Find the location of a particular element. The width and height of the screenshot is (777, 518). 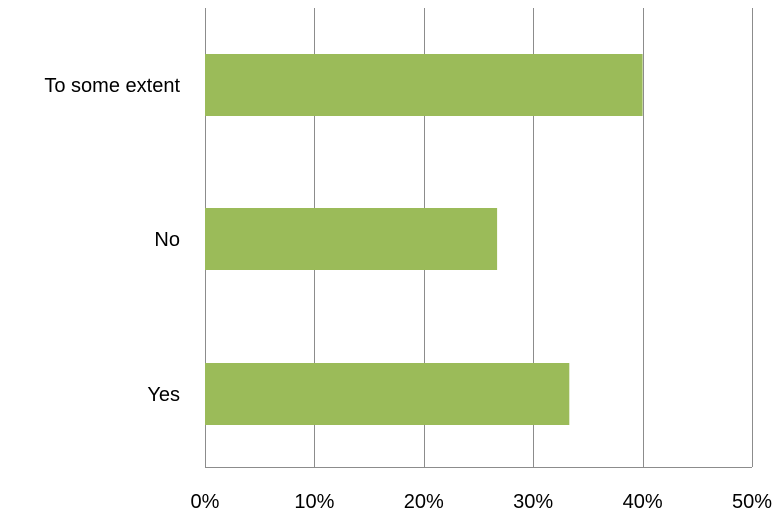

x-tick-label-4: 40% is located at coordinates (643, 502).